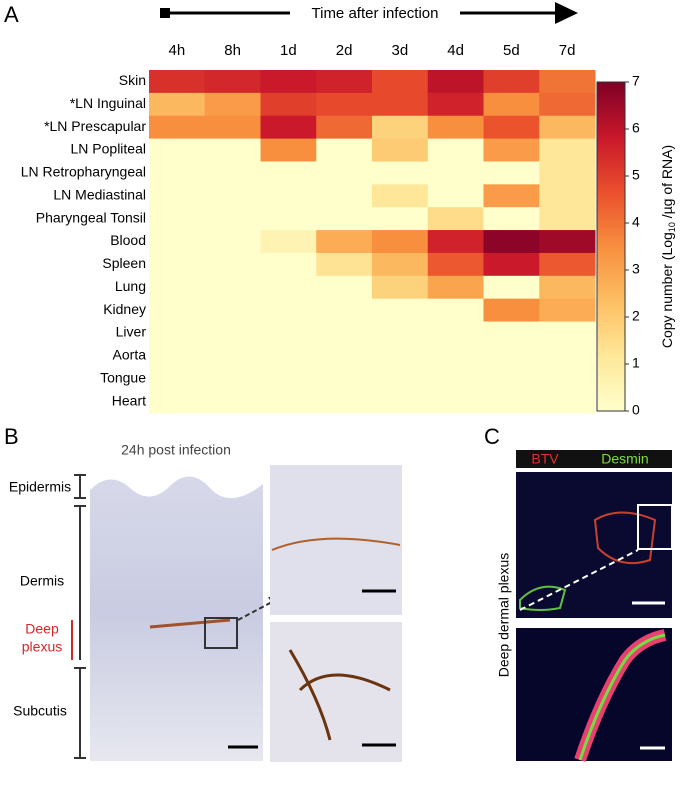  I want to click on row-label: Blood, so click(128, 240).